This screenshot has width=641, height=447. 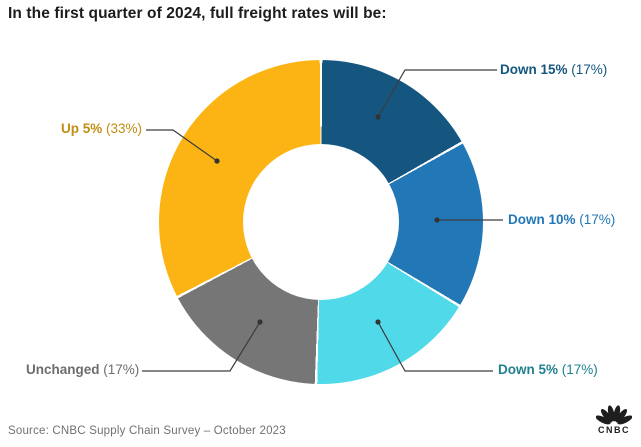 What do you see at coordinates (614, 430) in the screenshot?
I see `cnbc-wordmark: CNBC` at bounding box center [614, 430].